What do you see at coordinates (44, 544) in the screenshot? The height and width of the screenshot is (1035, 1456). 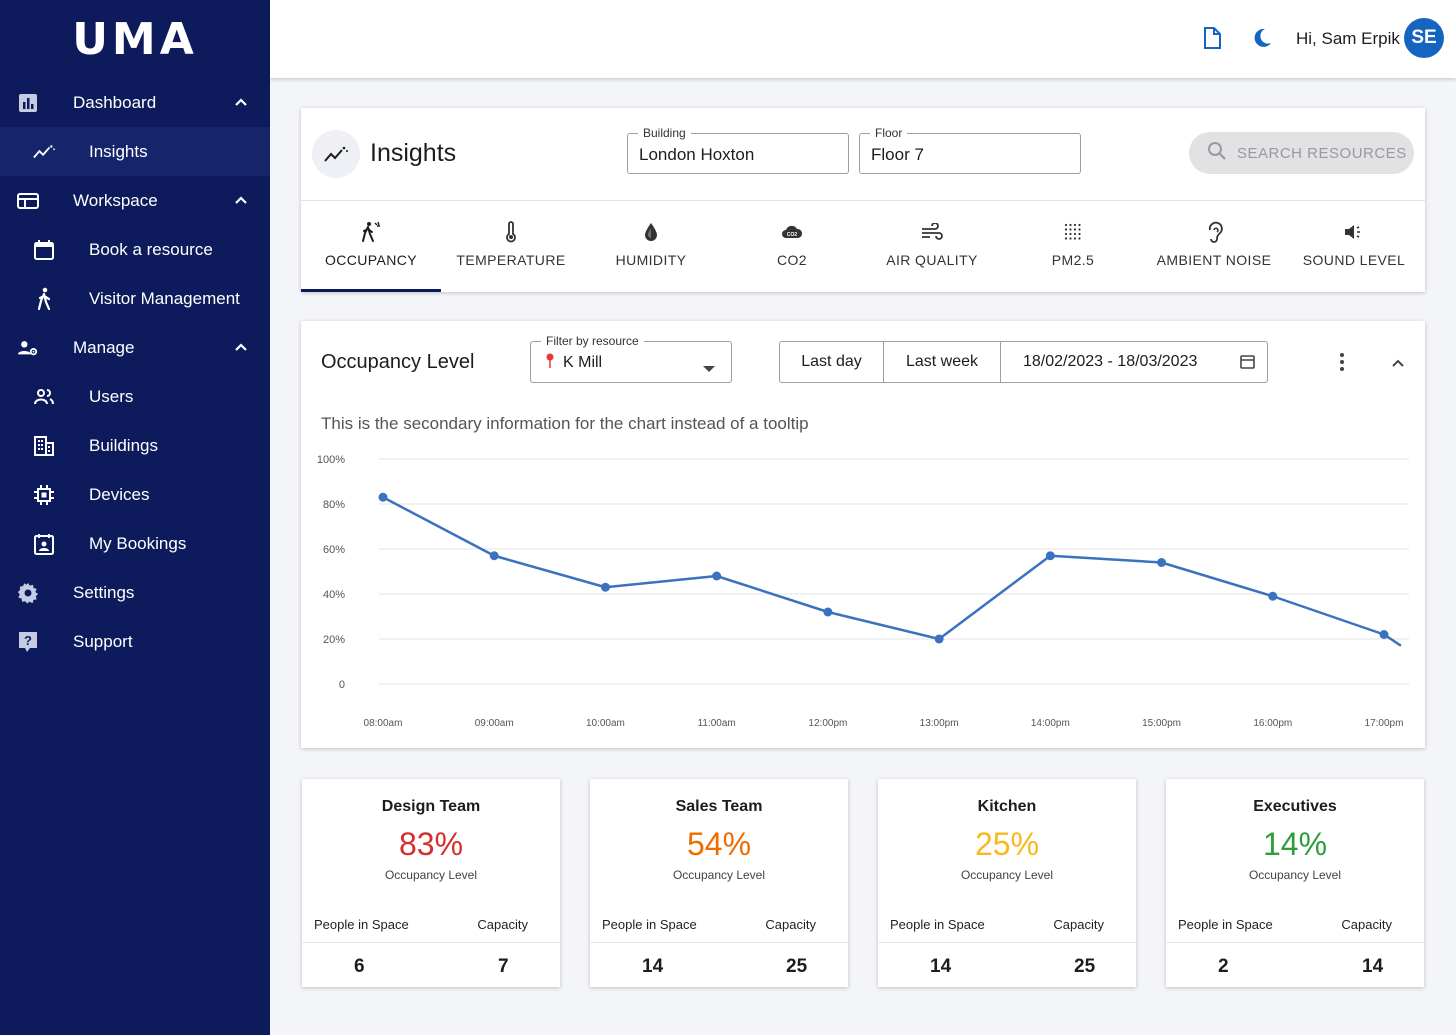 I see `bookings-icon` at bounding box center [44, 544].